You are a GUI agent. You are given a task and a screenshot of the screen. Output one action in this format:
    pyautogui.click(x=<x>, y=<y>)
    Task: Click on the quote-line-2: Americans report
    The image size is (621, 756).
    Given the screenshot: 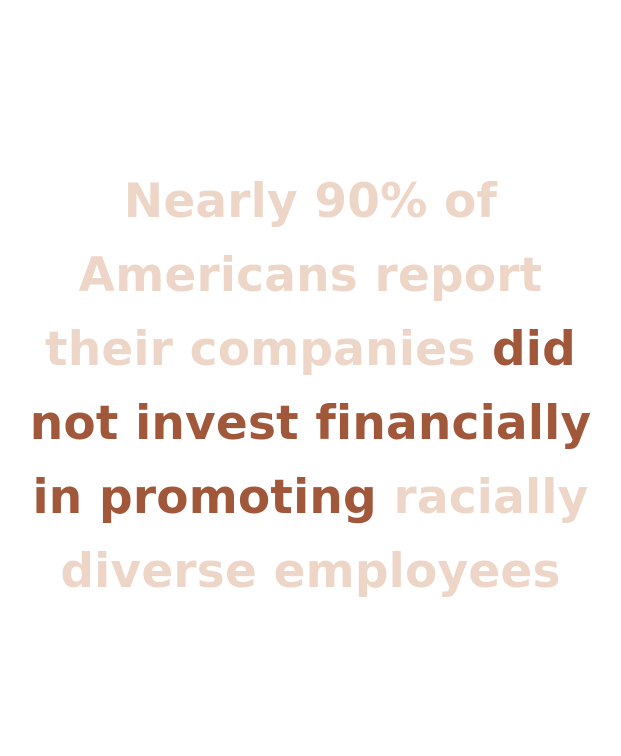 What is the action you would take?
    pyautogui.click(x=310, y=276)
    